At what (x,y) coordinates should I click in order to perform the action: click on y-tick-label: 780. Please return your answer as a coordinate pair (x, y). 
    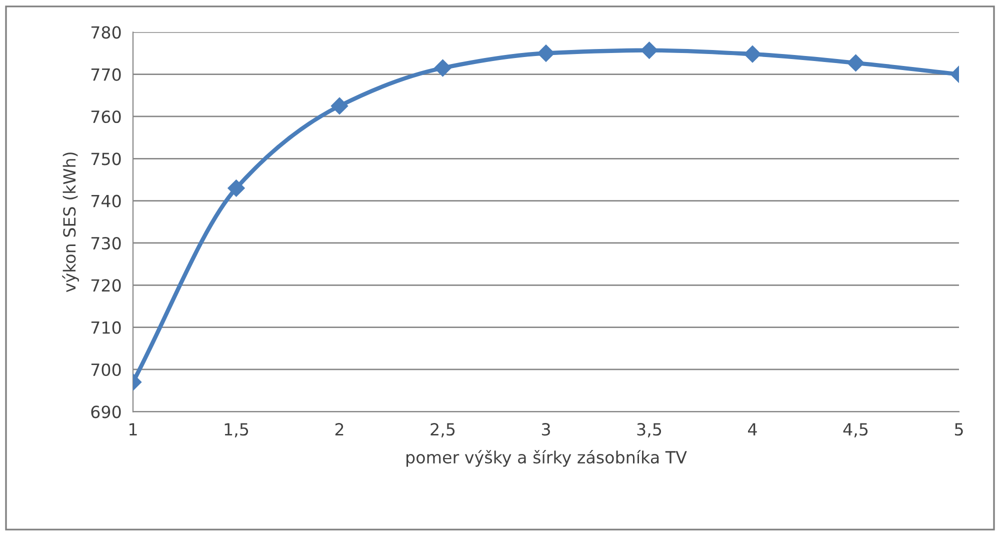
    Looking at the image, I should click on (106, 32).